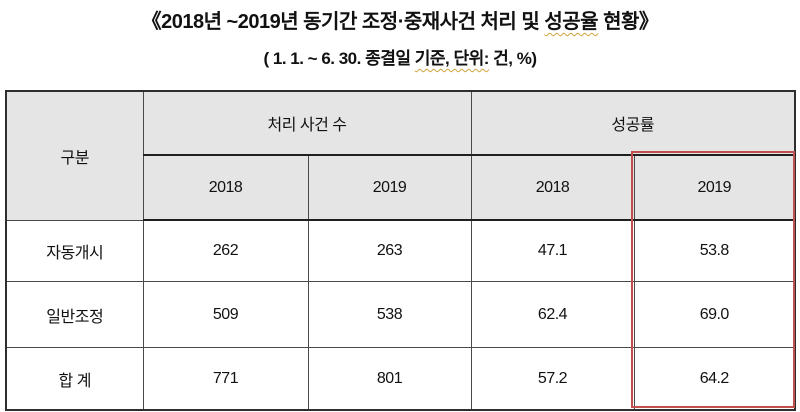 The height and width of the screenshot is (412, 800). What do you see at coordinates (225, 379) in the screenshot?
I see `cell-total-processed-2018: 771` at bounding box center [225, 379].